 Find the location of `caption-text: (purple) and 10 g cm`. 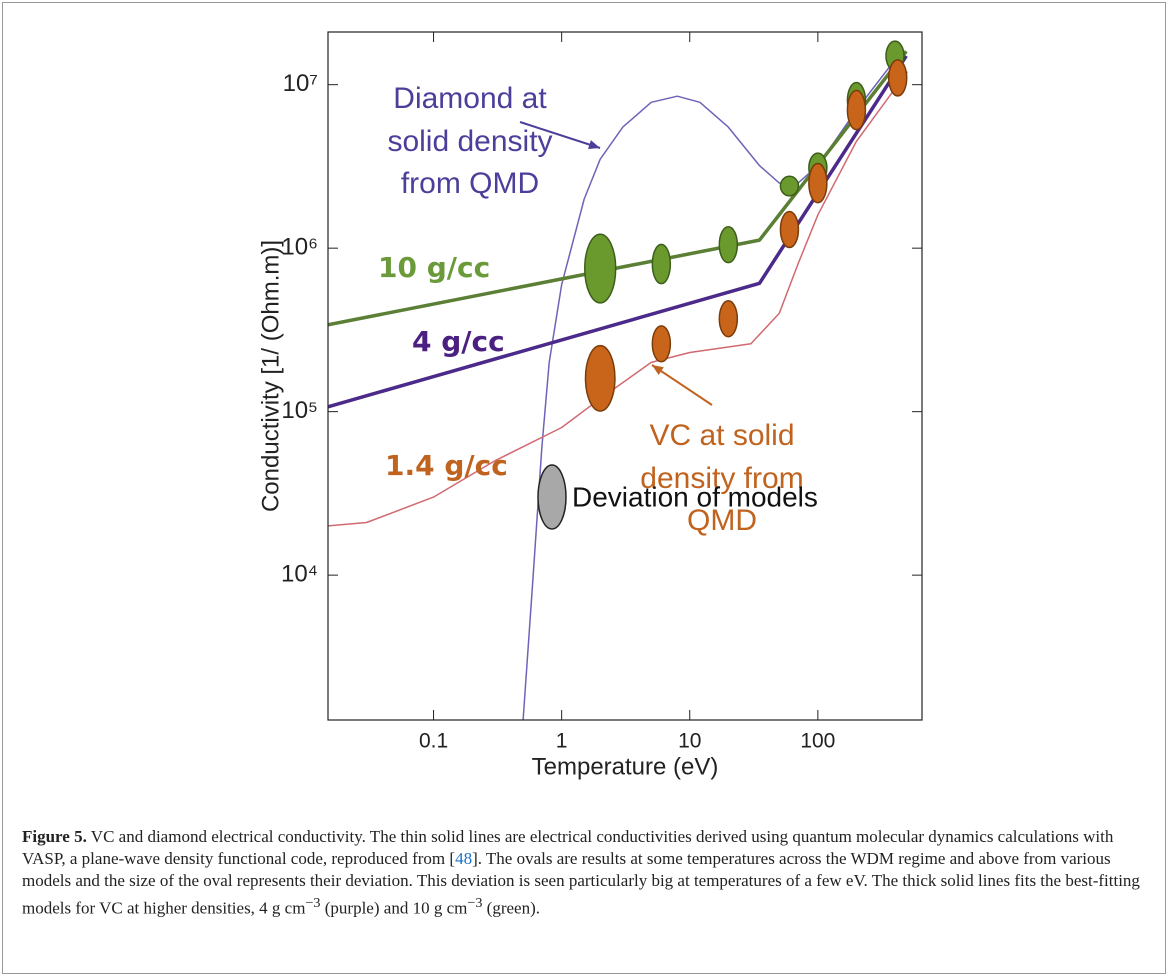

caption-text: (purple) and 10 g cm is located at coordinates (394, 908).